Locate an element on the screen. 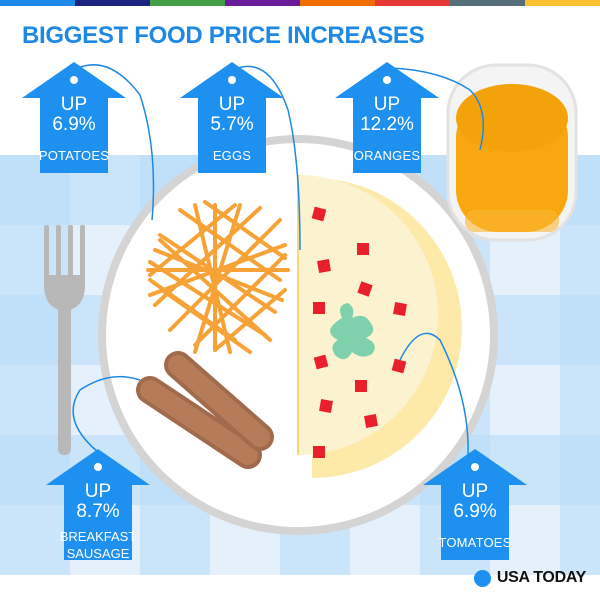 Image resolution: width=600 pixels, height=600 pixels. tag-oranges: UP 12.2% ORANGES is located at coordinates (387, 118).